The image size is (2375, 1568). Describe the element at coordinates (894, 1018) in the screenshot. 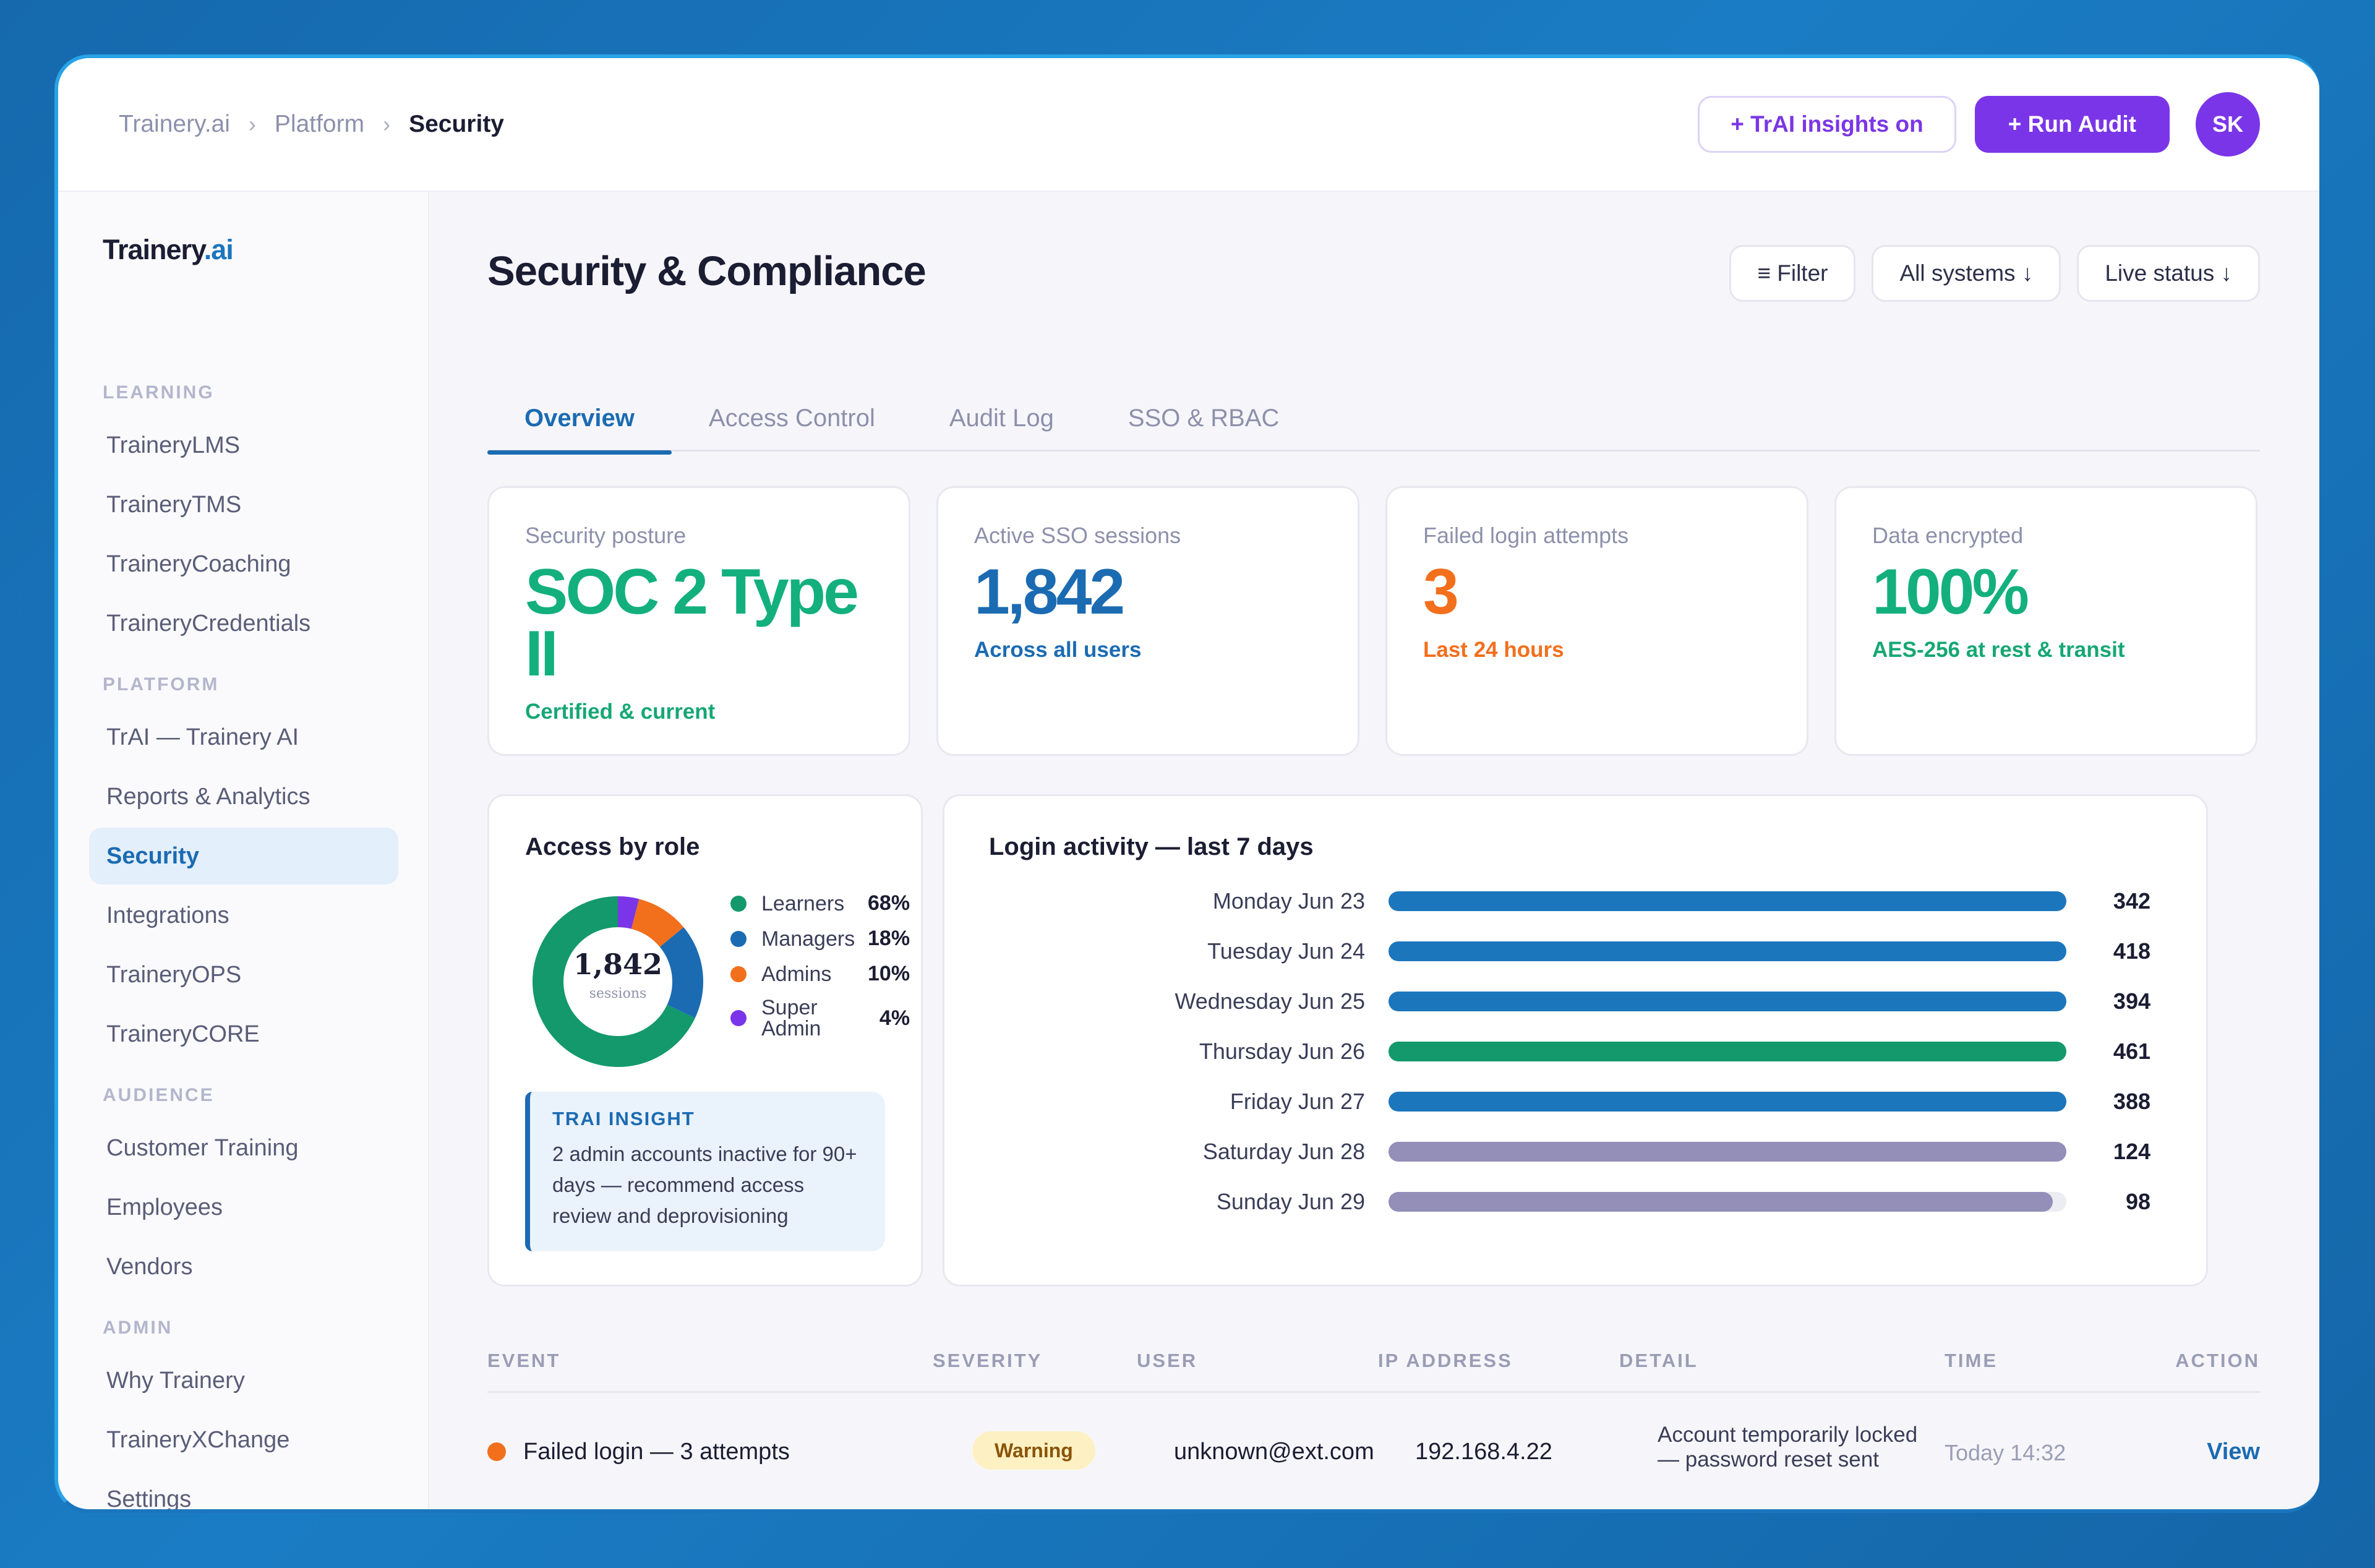

I see `legend-pct: 4%` at that location.